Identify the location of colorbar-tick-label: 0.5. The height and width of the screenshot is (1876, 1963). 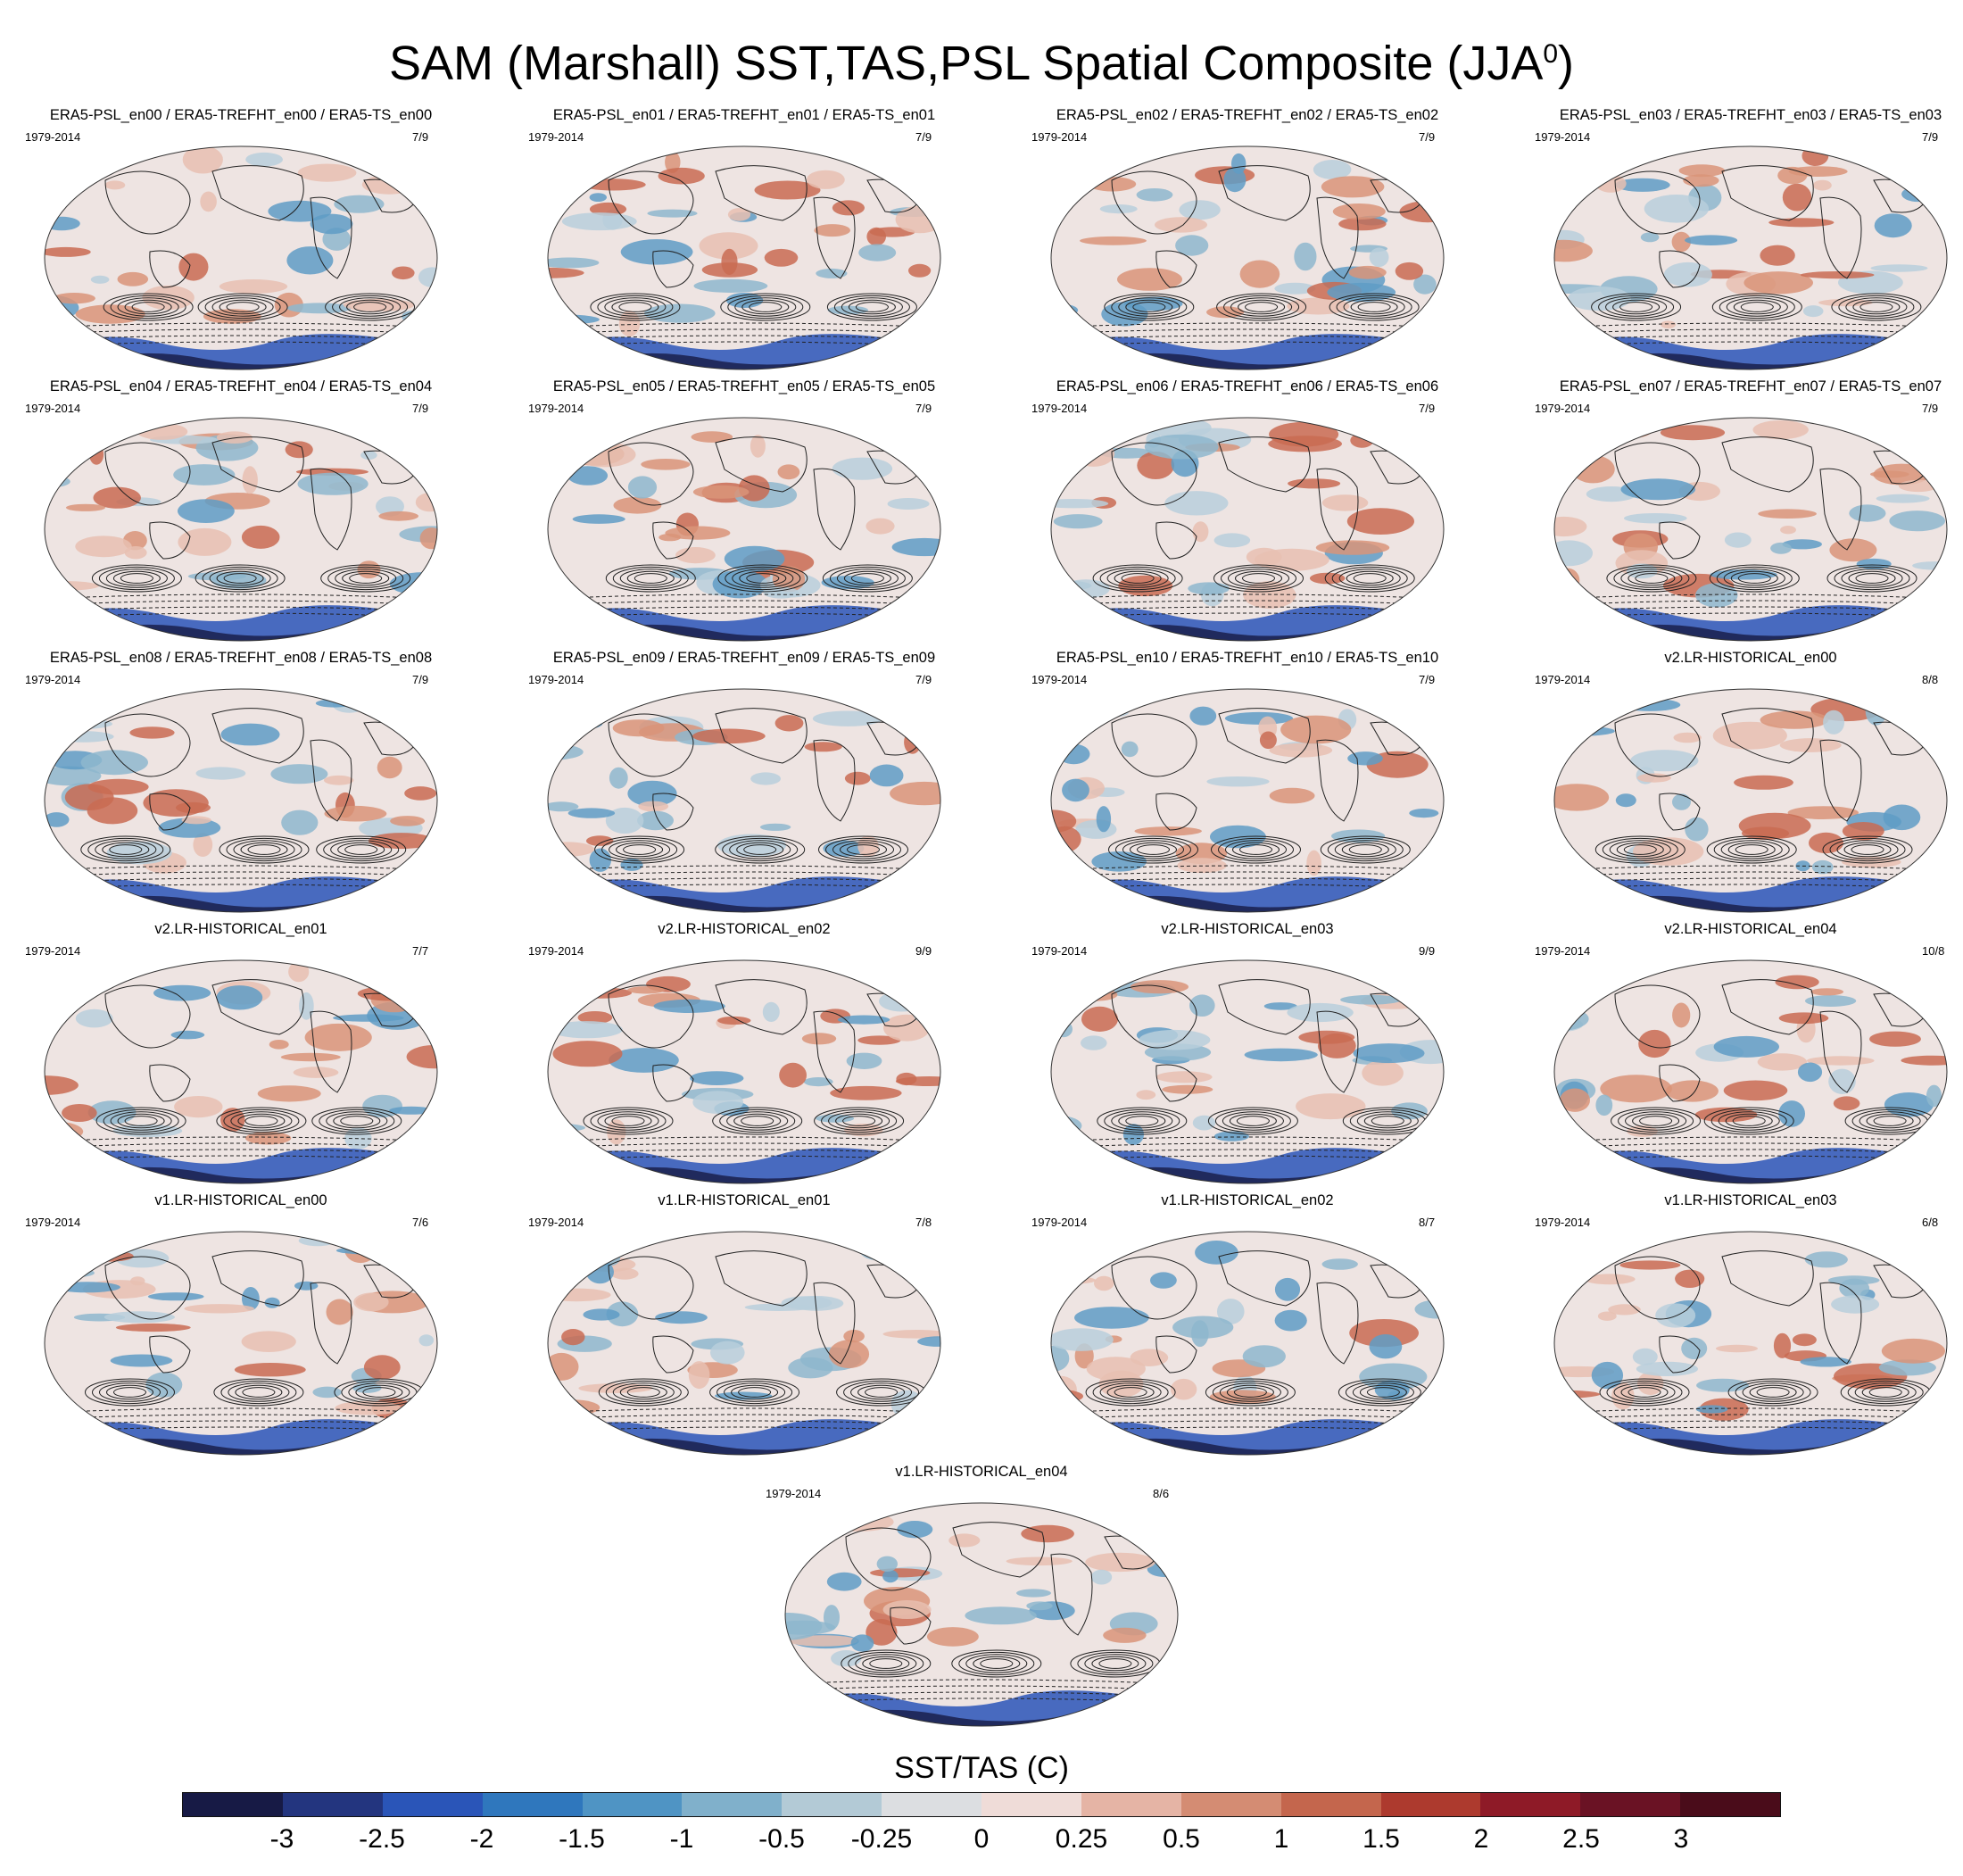
(1181, 1839).